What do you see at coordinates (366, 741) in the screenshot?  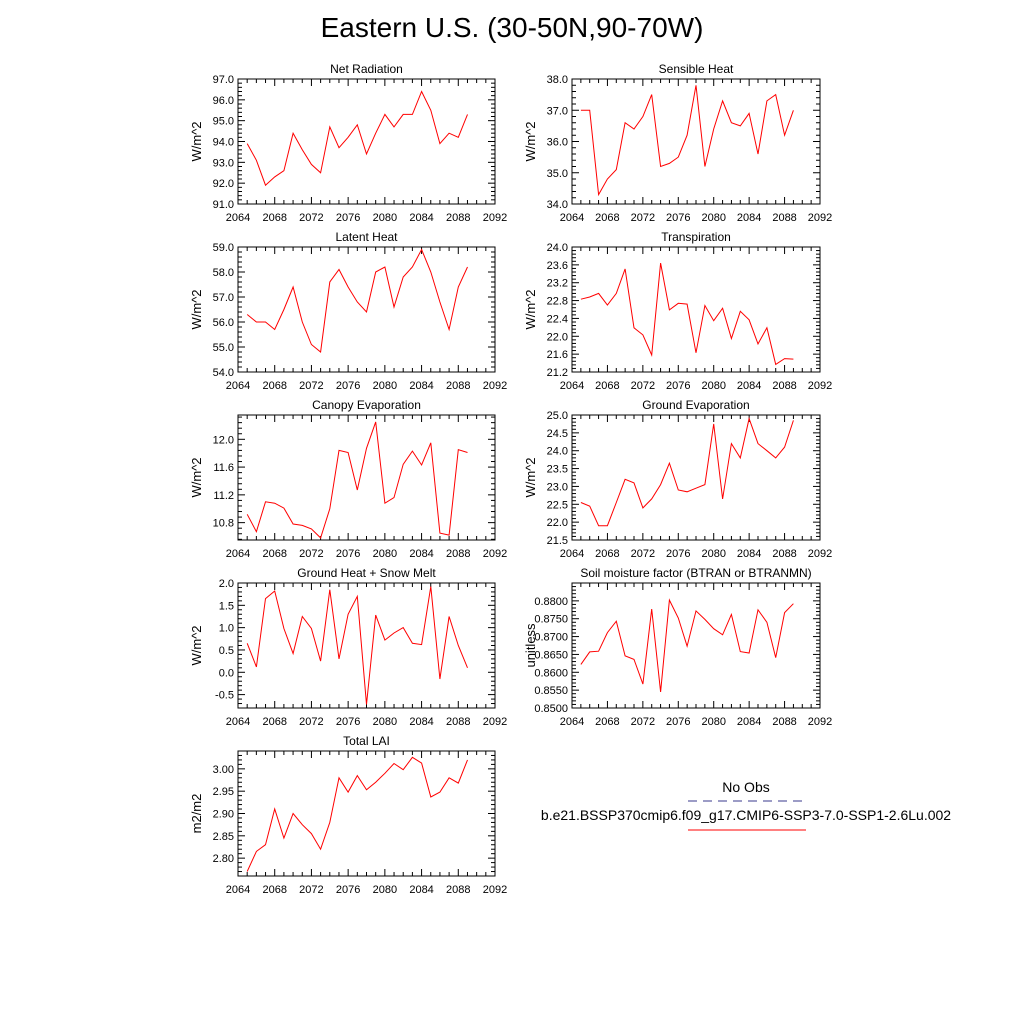 I see `panel-title: Total LAI` at bounding box center [366, 741].